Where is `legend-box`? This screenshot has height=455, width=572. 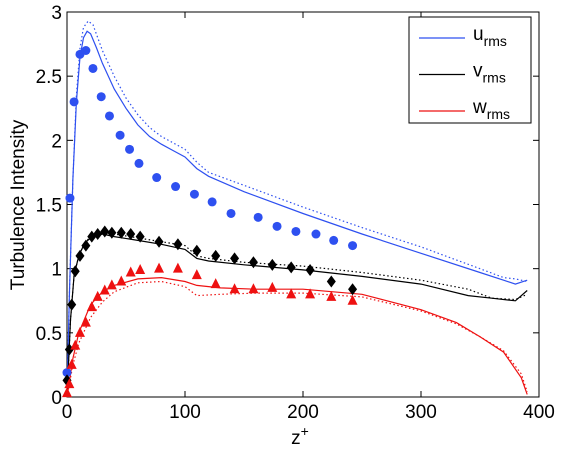
legend-box is located at coordinates (470, 70).